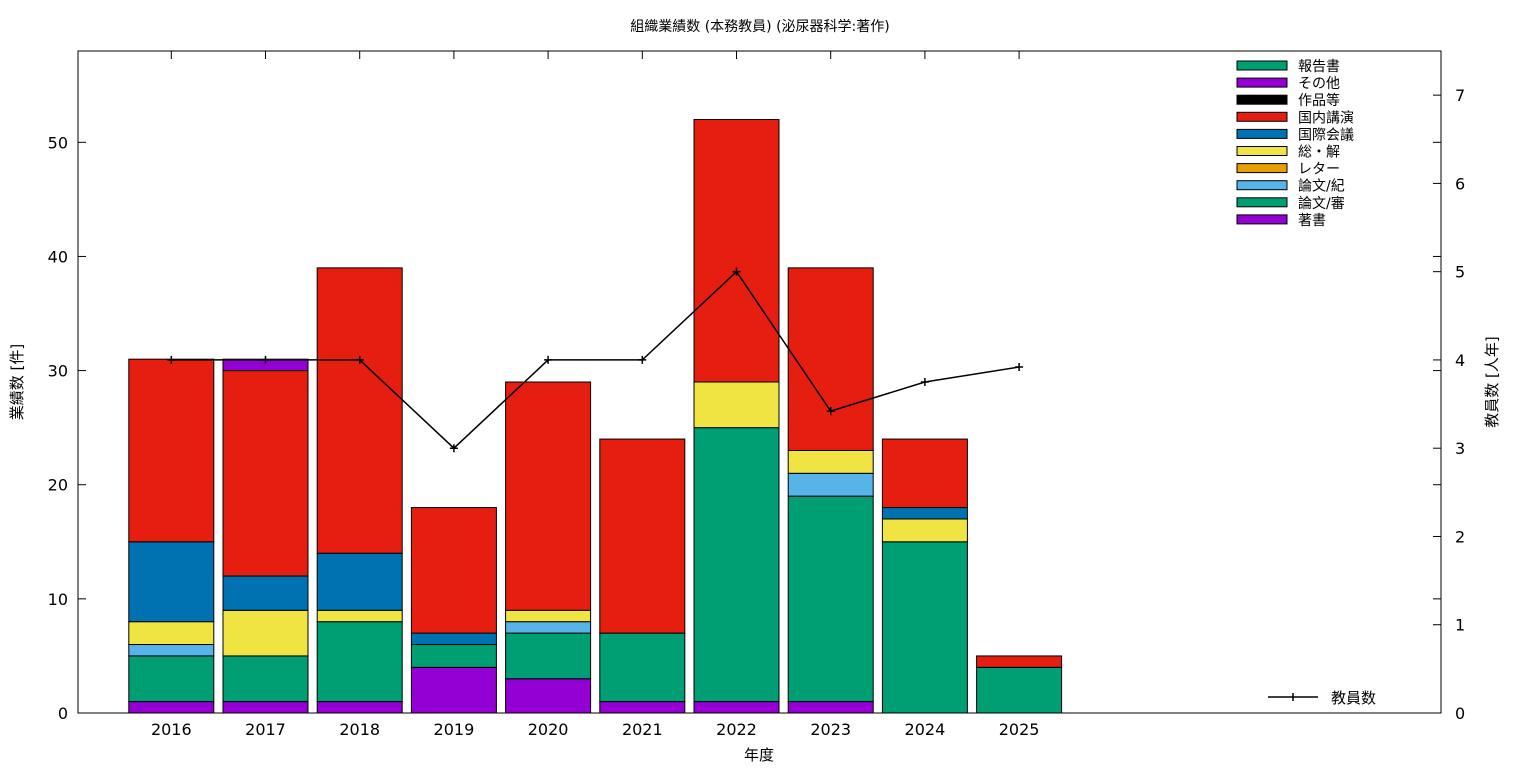 The width and height of the screenshot is (1536, 768). What do you see at coordinates (759, 27) in the screenshot?
I see `chart-title: 組織業績数 (本務教員) (泌尿器科学:著作)` at bounding box center [759, 27].